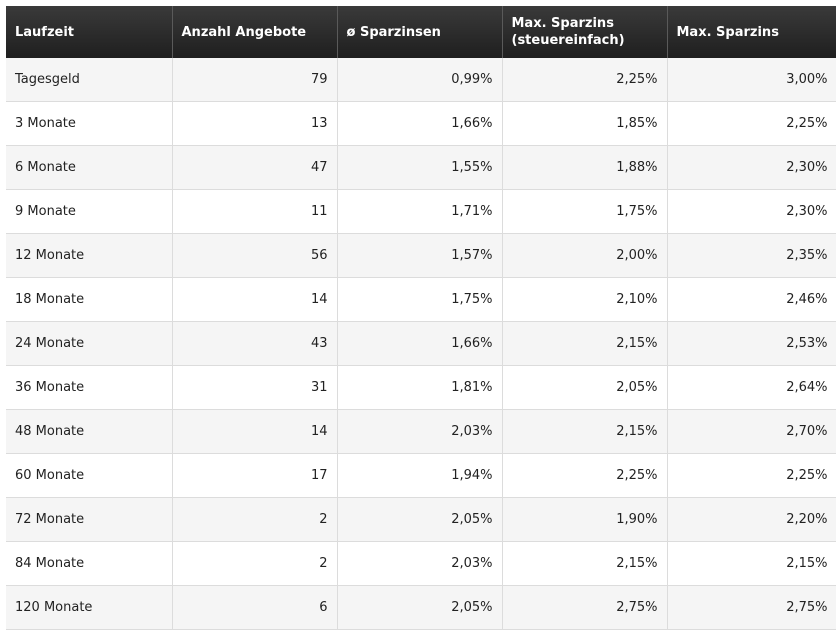  What do you see at coordinates (751, 255) in the screenshot?
I see `cell-max-sparzins: 2,35%` at bounding box center [751, 255].